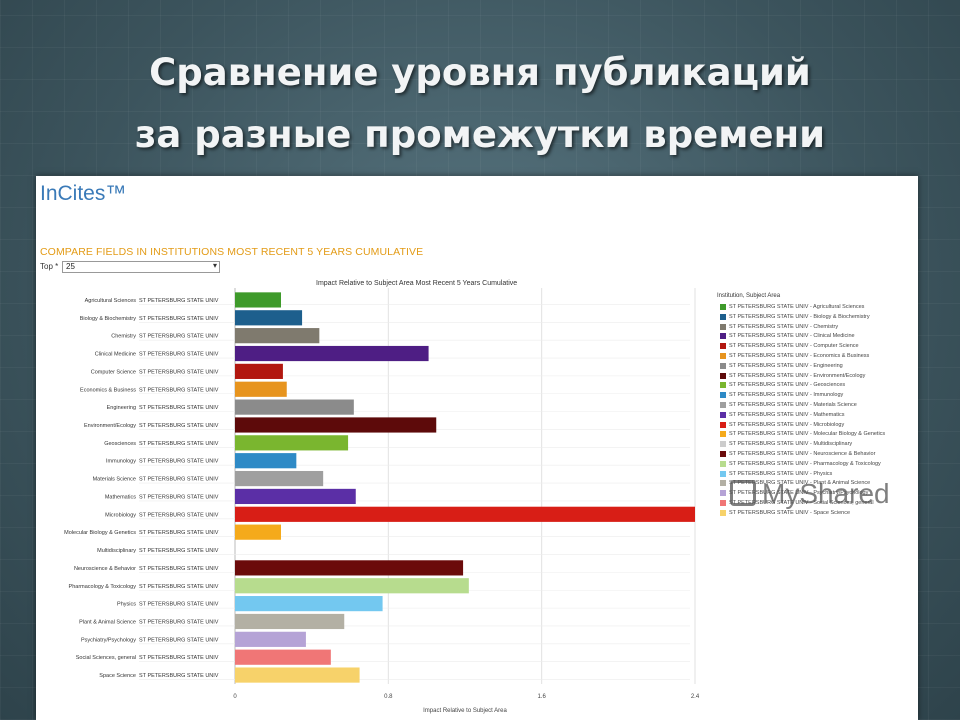  I want to click on legend-label: ST PETERSBURG STATE UNIV - Physics, so click(781, 473).